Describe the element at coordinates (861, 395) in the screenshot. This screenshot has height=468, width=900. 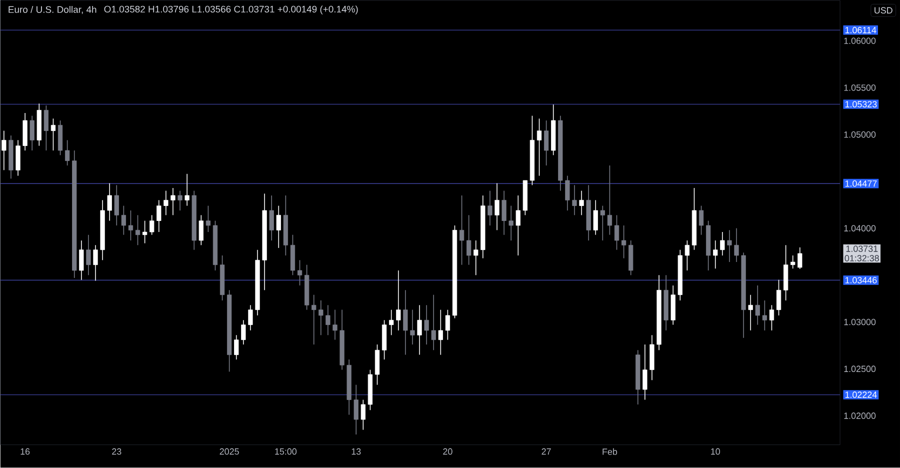
I see `ref-line-label: 1.02224` at that location.